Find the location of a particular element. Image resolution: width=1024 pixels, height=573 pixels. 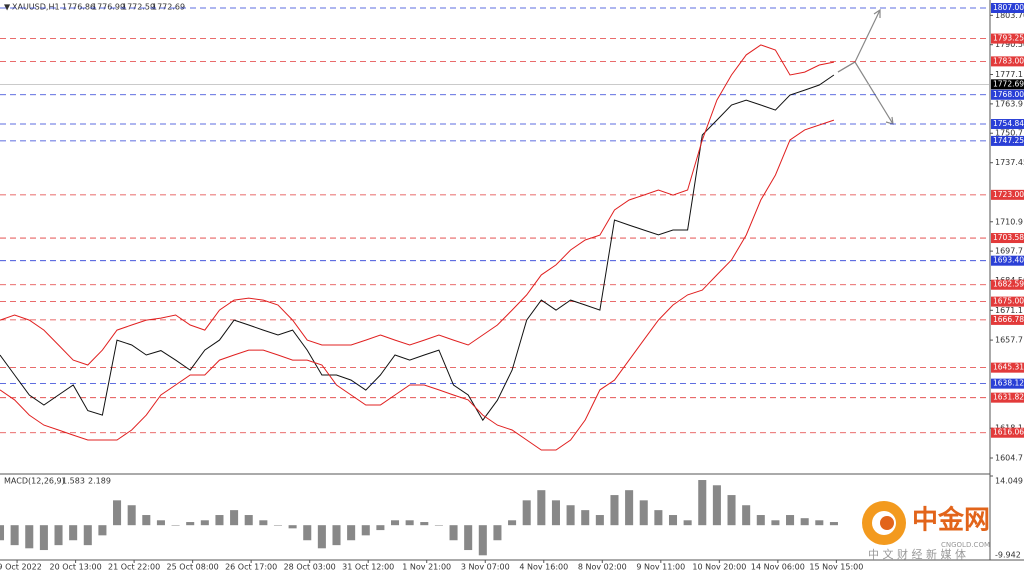

level-label: 1682.59 is located at coordinates (1008, 284).